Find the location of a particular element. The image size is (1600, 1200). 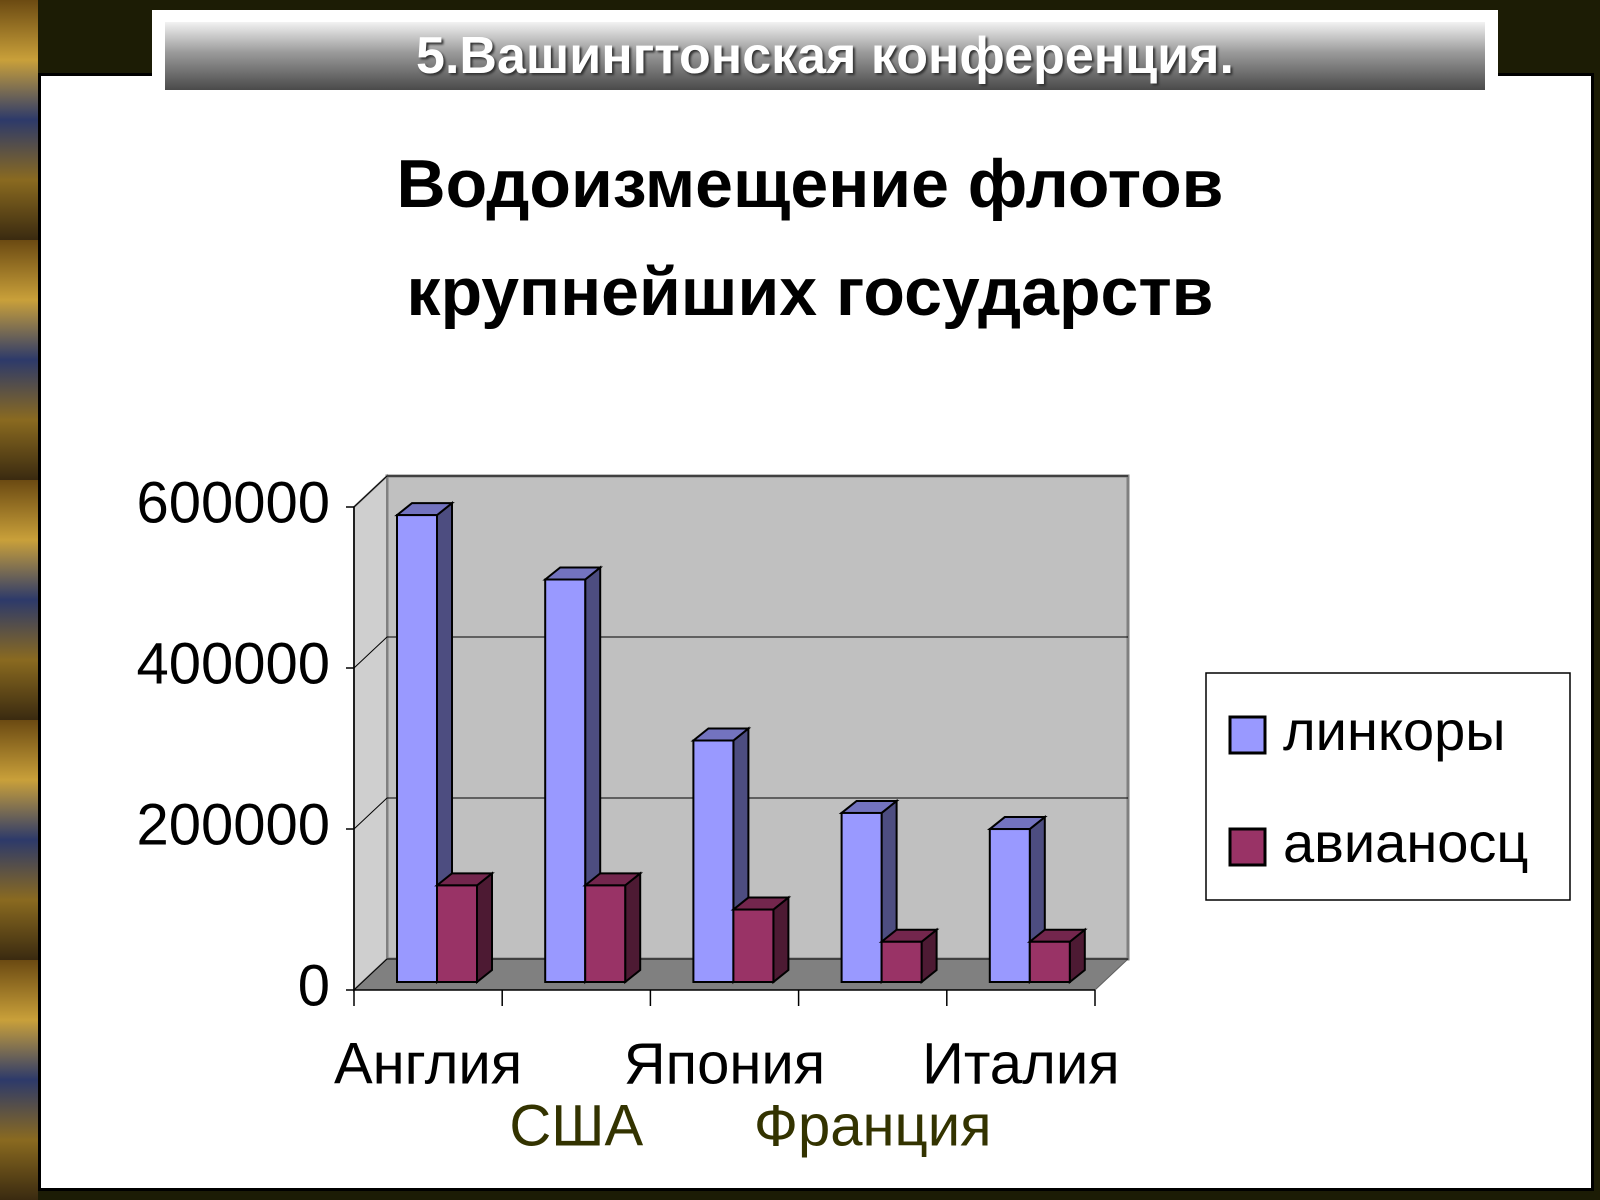

x-tick-label: Англия is located at coordinates (428, 1063).